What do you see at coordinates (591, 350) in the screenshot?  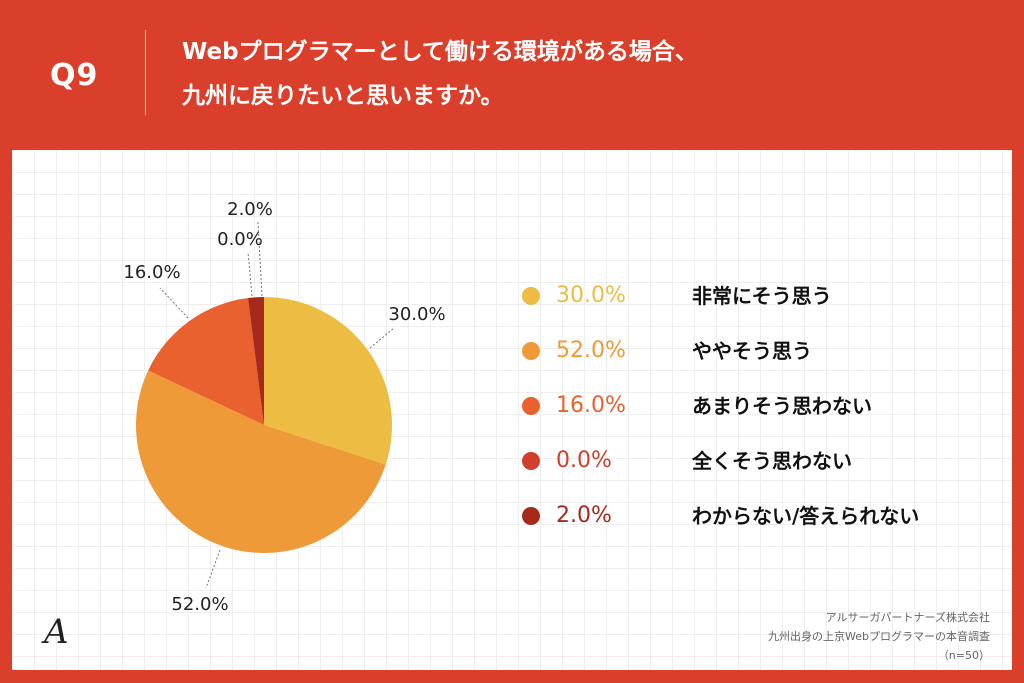 I see `legend-value-2: 52.0%` at bounding box center [591, 350].